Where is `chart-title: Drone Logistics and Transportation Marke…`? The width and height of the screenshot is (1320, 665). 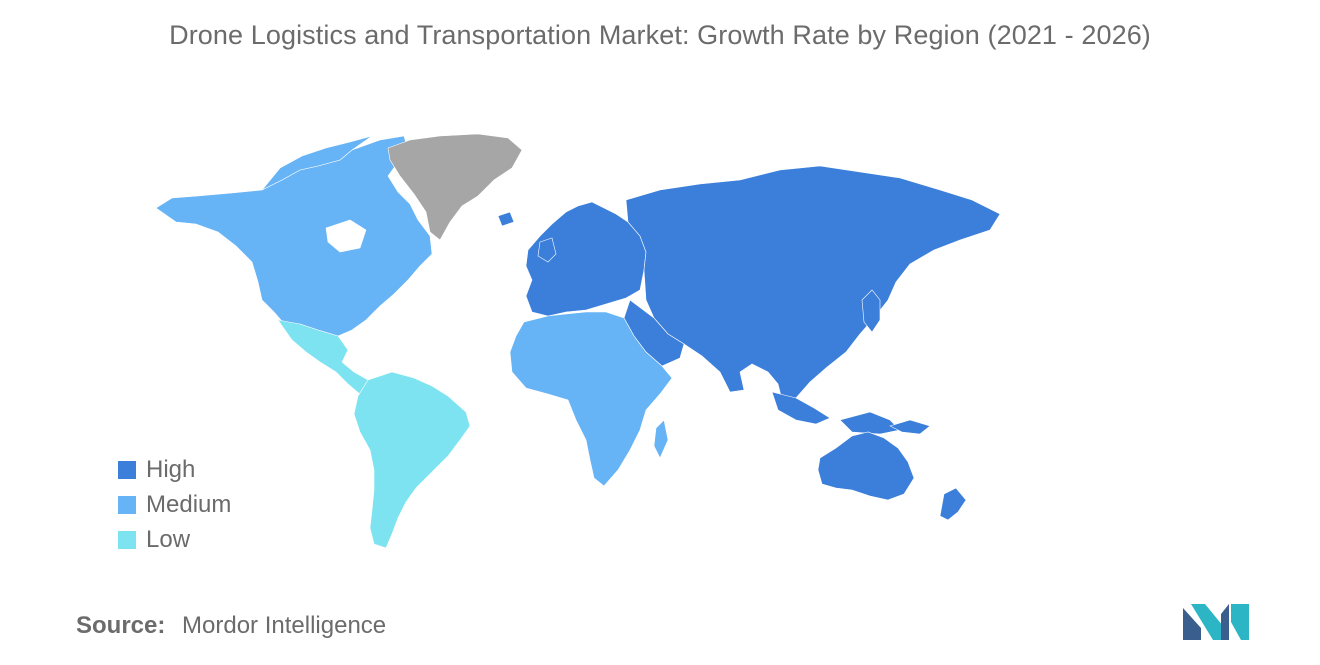 chart-title: Drone Logistics and Transportation Marke… is located at coordinates (660, 35).